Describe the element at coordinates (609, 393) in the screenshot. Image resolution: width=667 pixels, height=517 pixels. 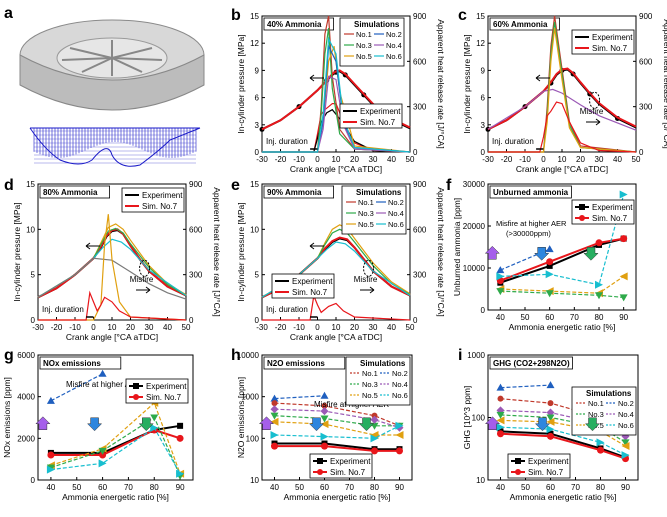
I see `legend-title: Simulations` at that location.